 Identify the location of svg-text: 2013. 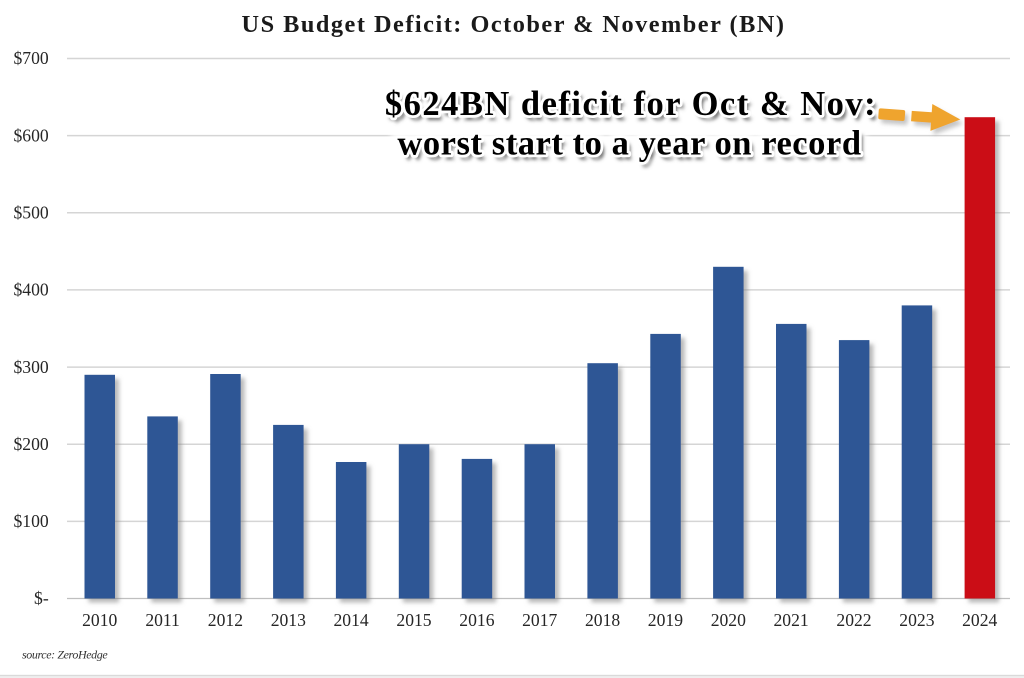
(288, 620).